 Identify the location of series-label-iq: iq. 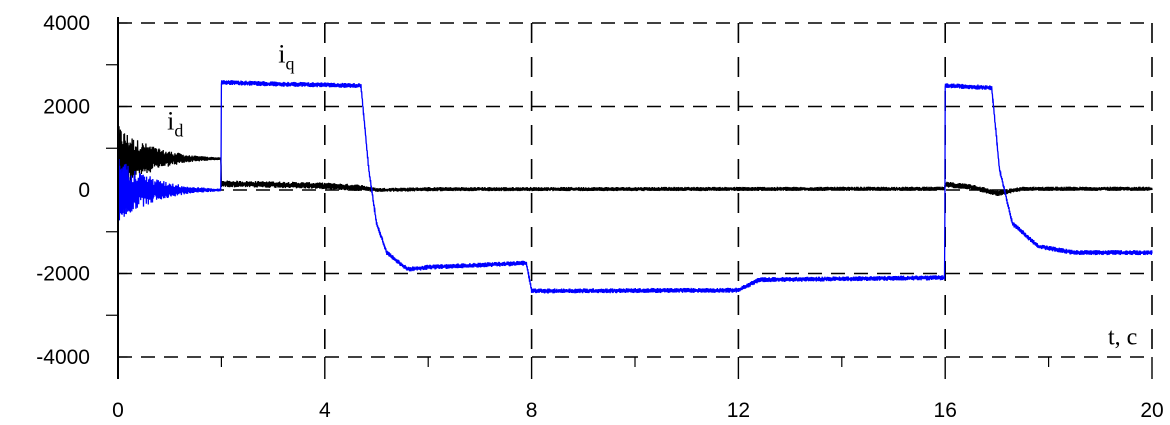
(286, 57).